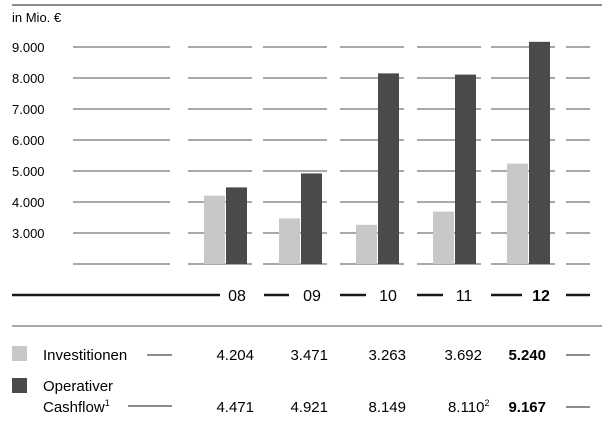 Image resolution: width=602 pixels, height=437 pixels. I want to click on x-tick-label-08: 08, so click(237, 296).